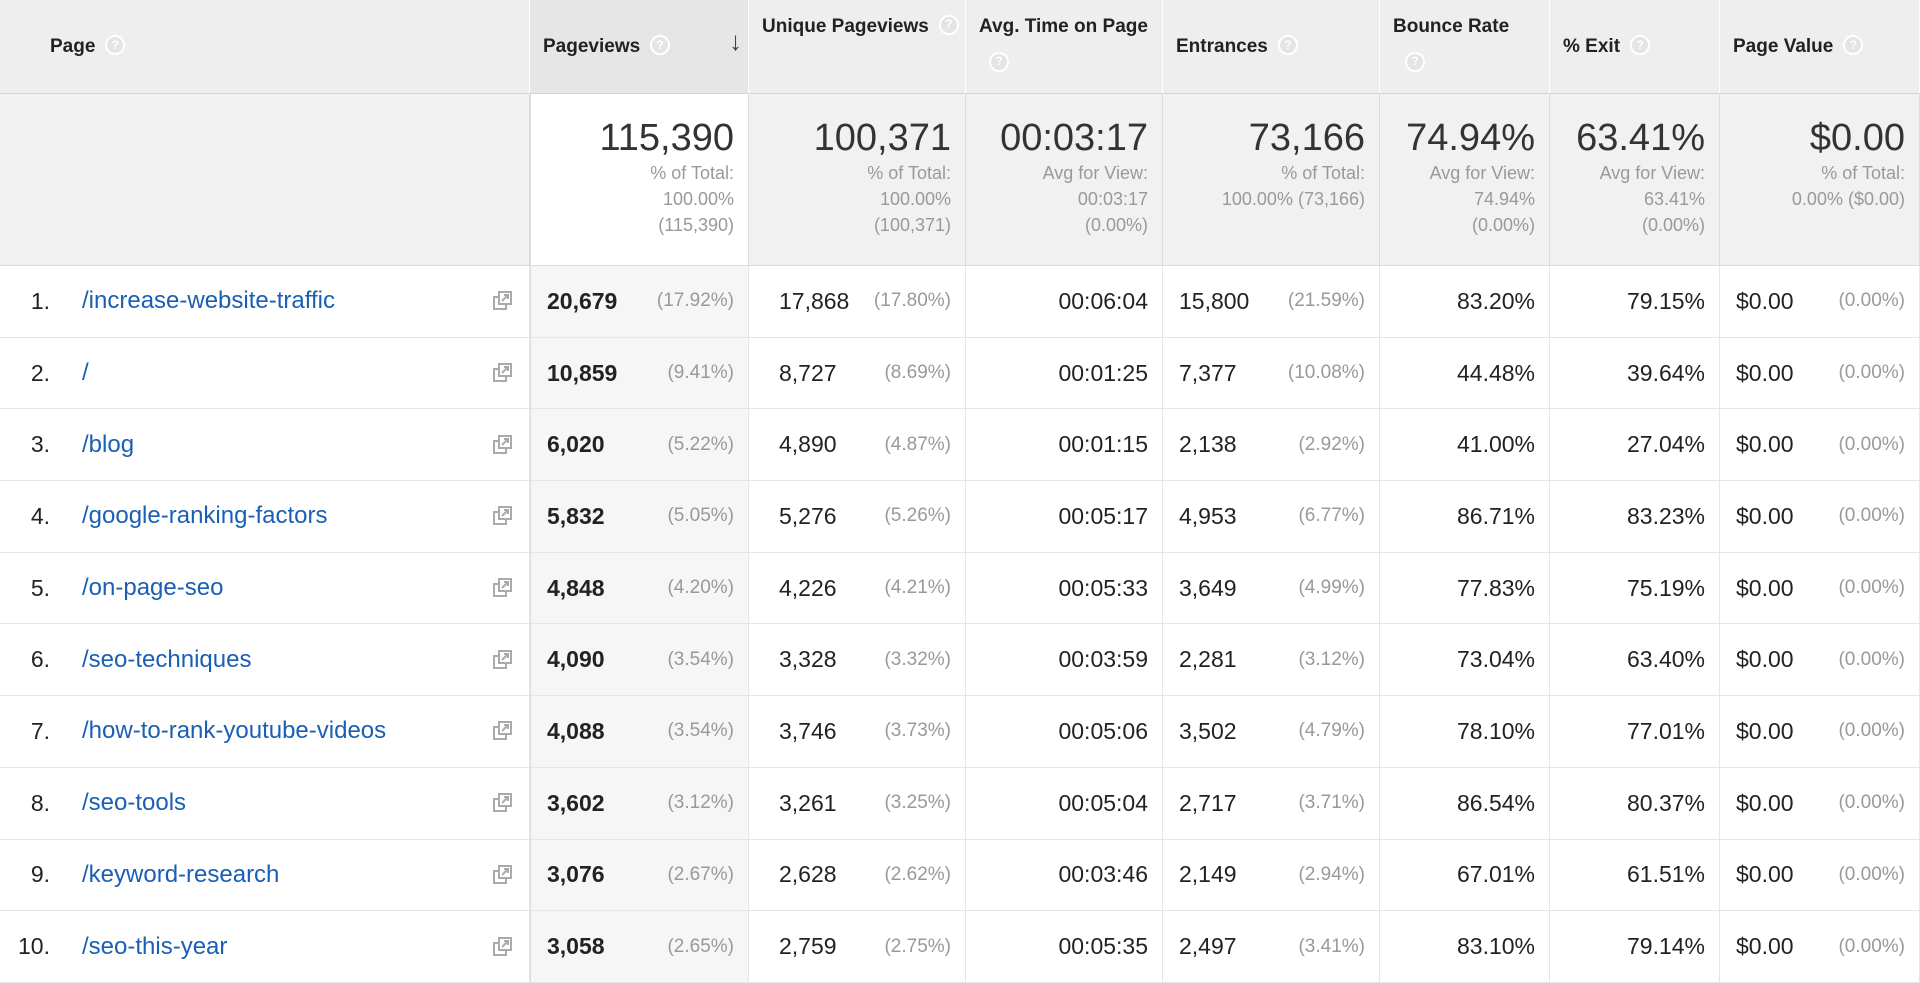 The width and height of the screenshot is (1920, 983). I want to click on metric-percent: (4.87%), so click(917, 444).